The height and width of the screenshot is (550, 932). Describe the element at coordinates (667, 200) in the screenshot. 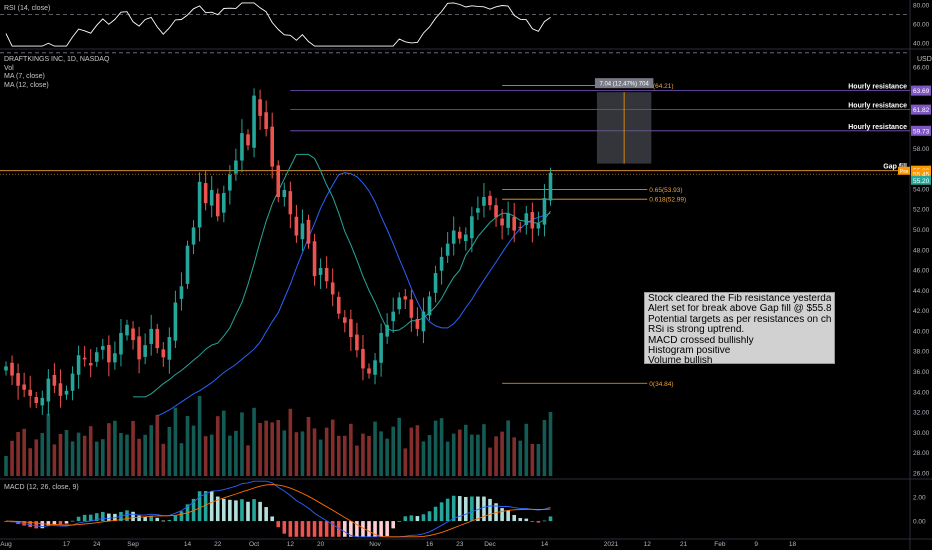

I see `fib-level-label: 0.618(52.99)` at that location.